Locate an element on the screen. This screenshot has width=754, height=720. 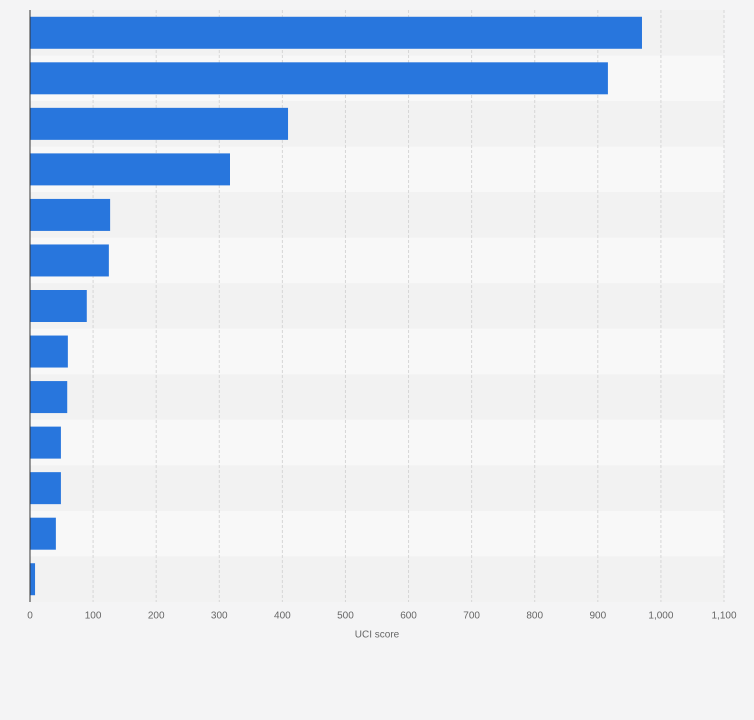
x-tick-label: 200 is located at coordinates (156, 616).